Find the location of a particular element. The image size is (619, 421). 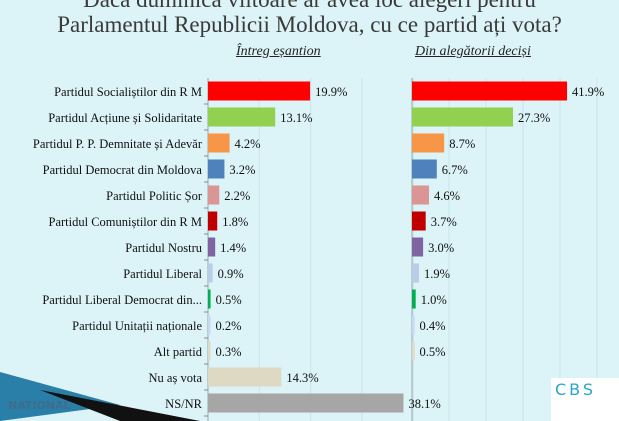

data-label: 4.6% is located at coordinates (447, 196).